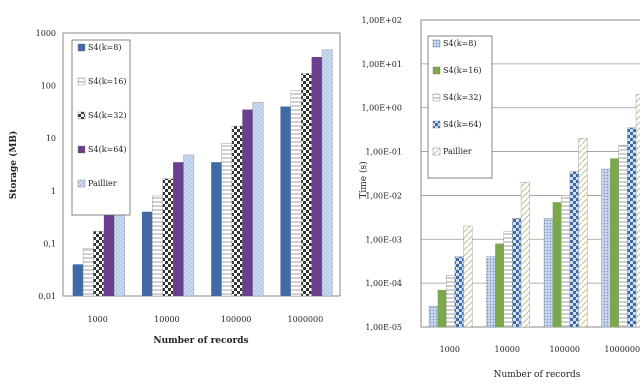  What do you see at coordinates (47, 296) in the screenshot?
I see `y-tick-label: 0,01` at bounding box center [47, 296].